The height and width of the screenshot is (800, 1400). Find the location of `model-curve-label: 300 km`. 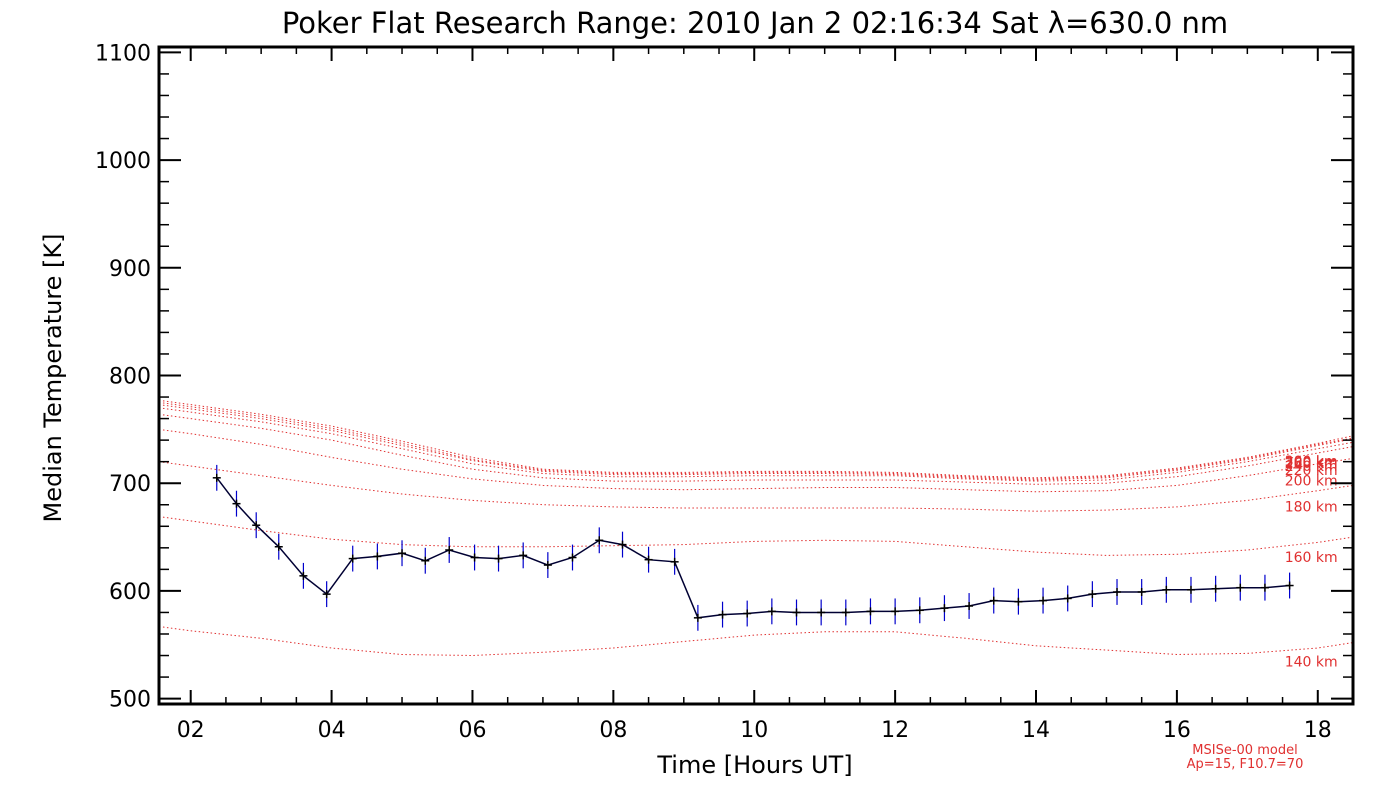

model-curve-label: 300 km is located at coordinates (1311, 462).